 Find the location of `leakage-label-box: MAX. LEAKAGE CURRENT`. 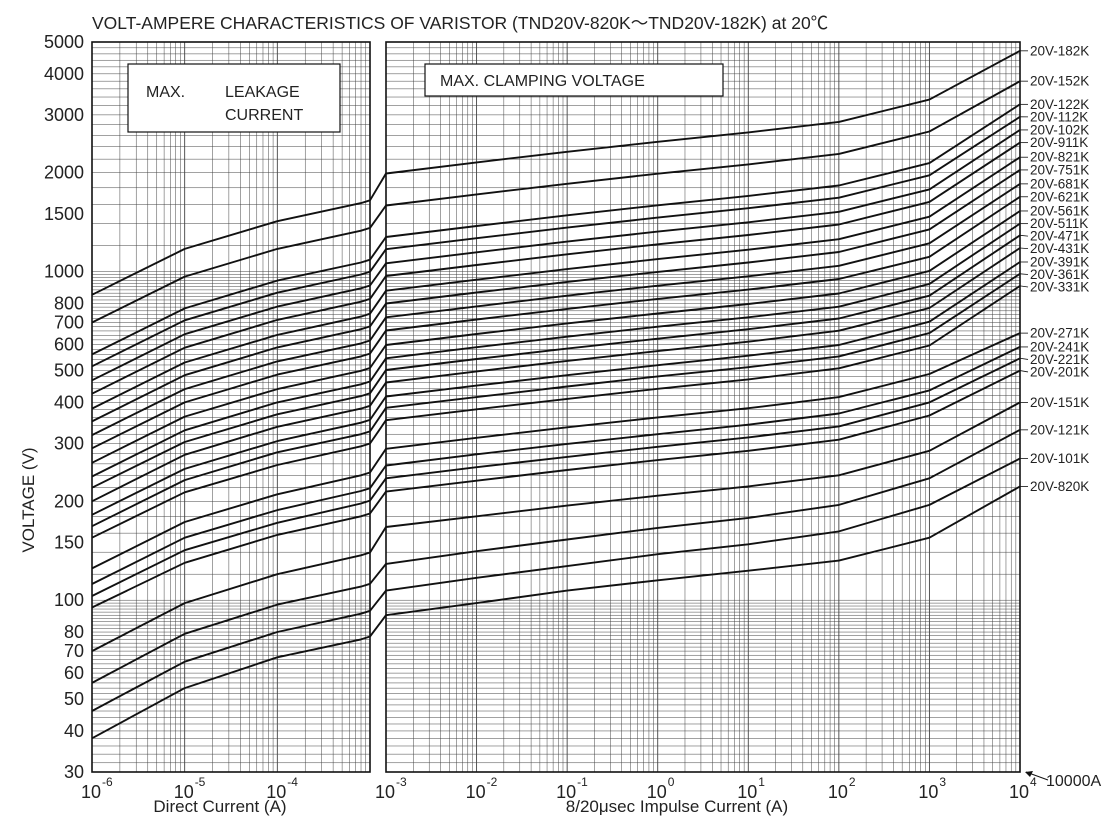

leakage-label-box: MAX. LEAKAGE CURRENT is located at coordinates (234, 98).